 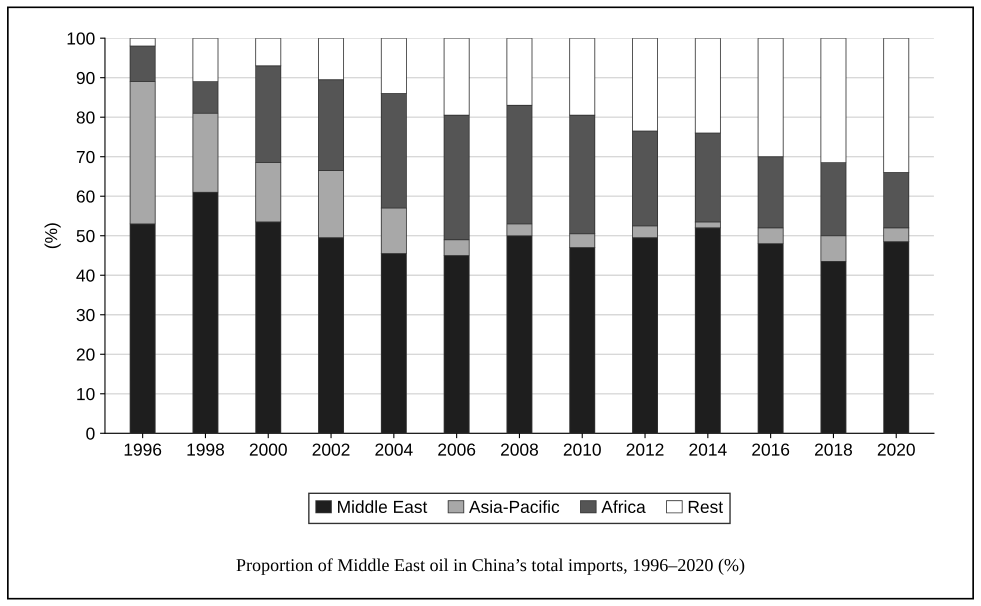 What do you see at coordinates (90, 433) in the screenshot?
I see `y-tick-label: 0` at bounding box center [90, 433].